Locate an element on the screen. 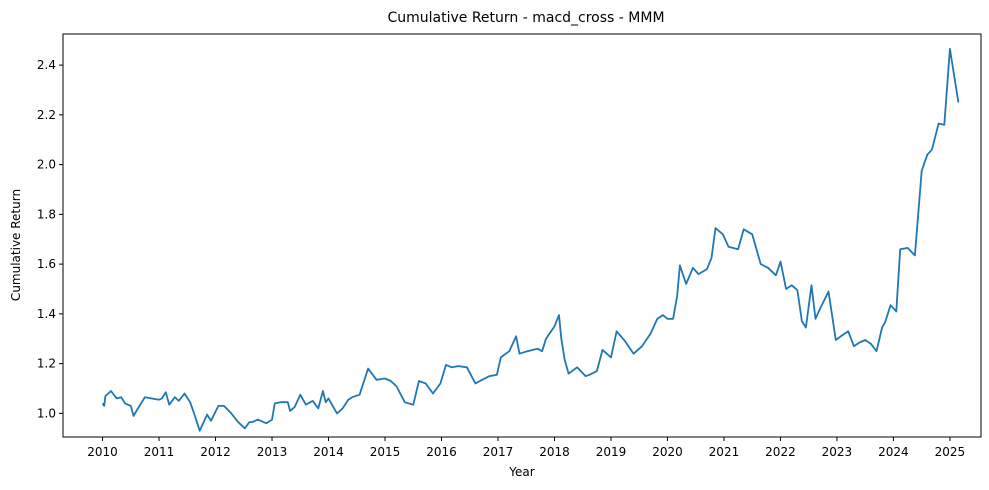  x-tick-label: 2010 is located at coordinates (102, 452).